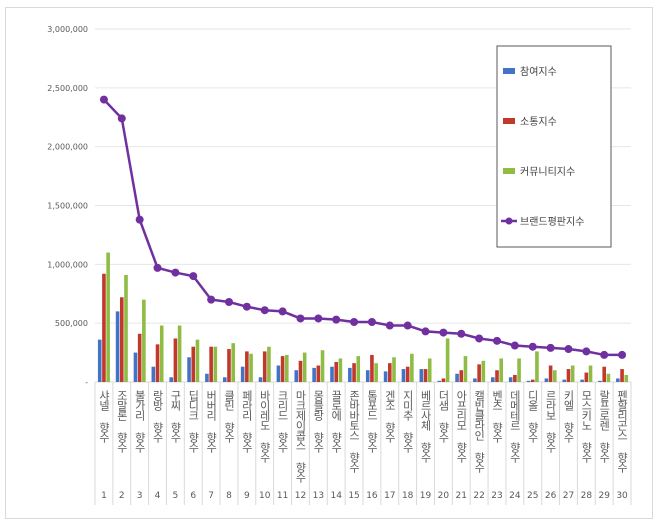 The width and height of the screenshot is (660, 527). What do you see at coordinates (515, 496) in the screenshot?
I see `rank-label: 24` at bounding box center [515, 496].